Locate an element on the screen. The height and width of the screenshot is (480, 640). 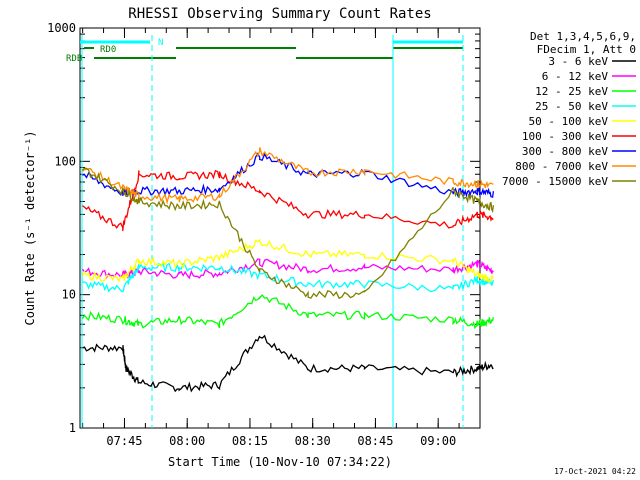
legend-entry-label: 50 - 100 keV is located at coordinates (569, 121).